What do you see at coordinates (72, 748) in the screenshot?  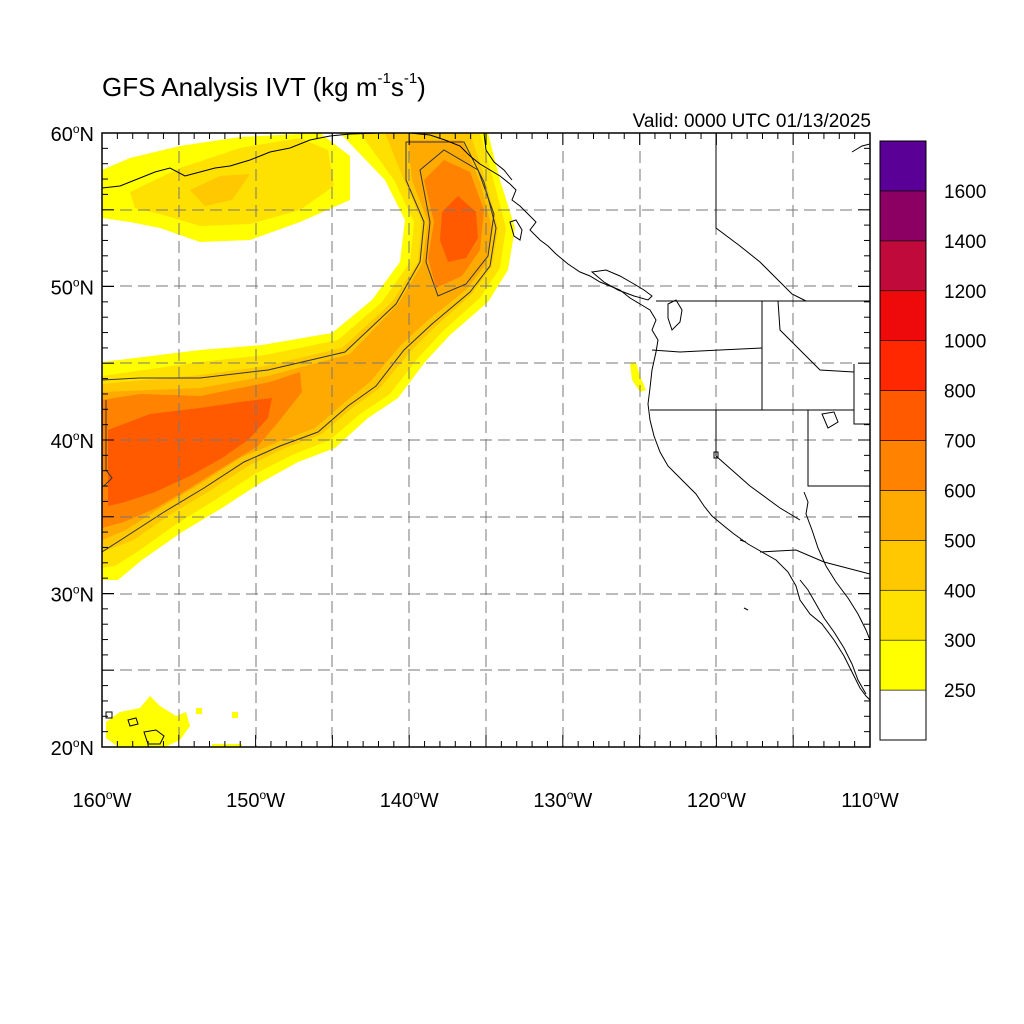 I see `lat-tick-label: 20oN` at bounding box center [72, 748].